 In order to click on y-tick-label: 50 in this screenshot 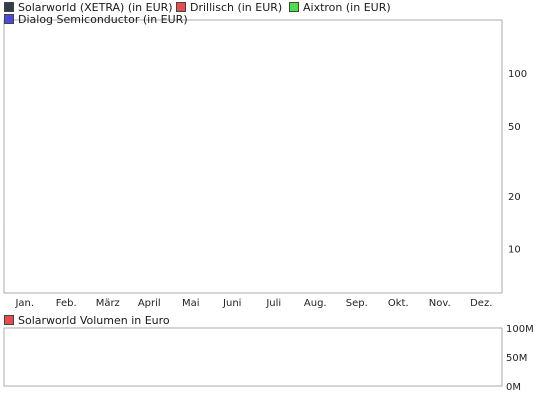, I will do `click(514, 127)`.